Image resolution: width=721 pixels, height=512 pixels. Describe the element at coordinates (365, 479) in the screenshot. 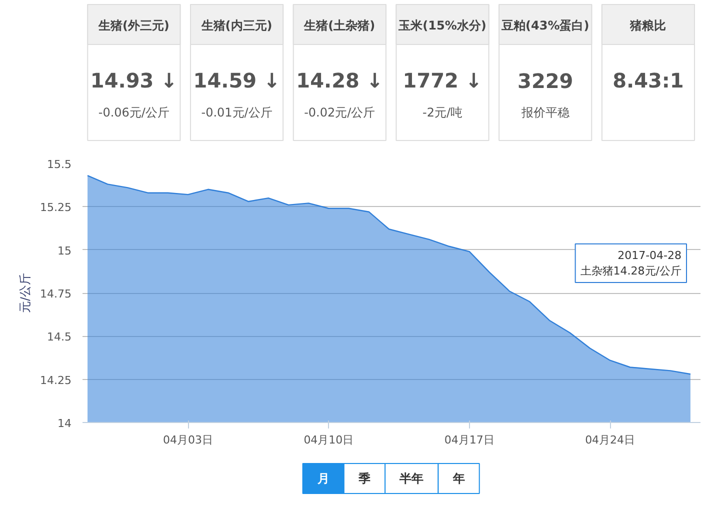

I see `text: 季` at that location.